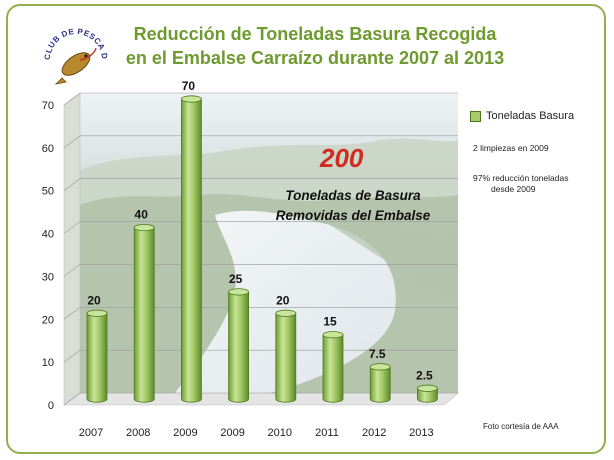 Image resolution: width=614 pixels, height=460 pixels. Describe the element at coordinates (280, 433) in the screenshot. I see `x-tick-label: 2010` at that location.